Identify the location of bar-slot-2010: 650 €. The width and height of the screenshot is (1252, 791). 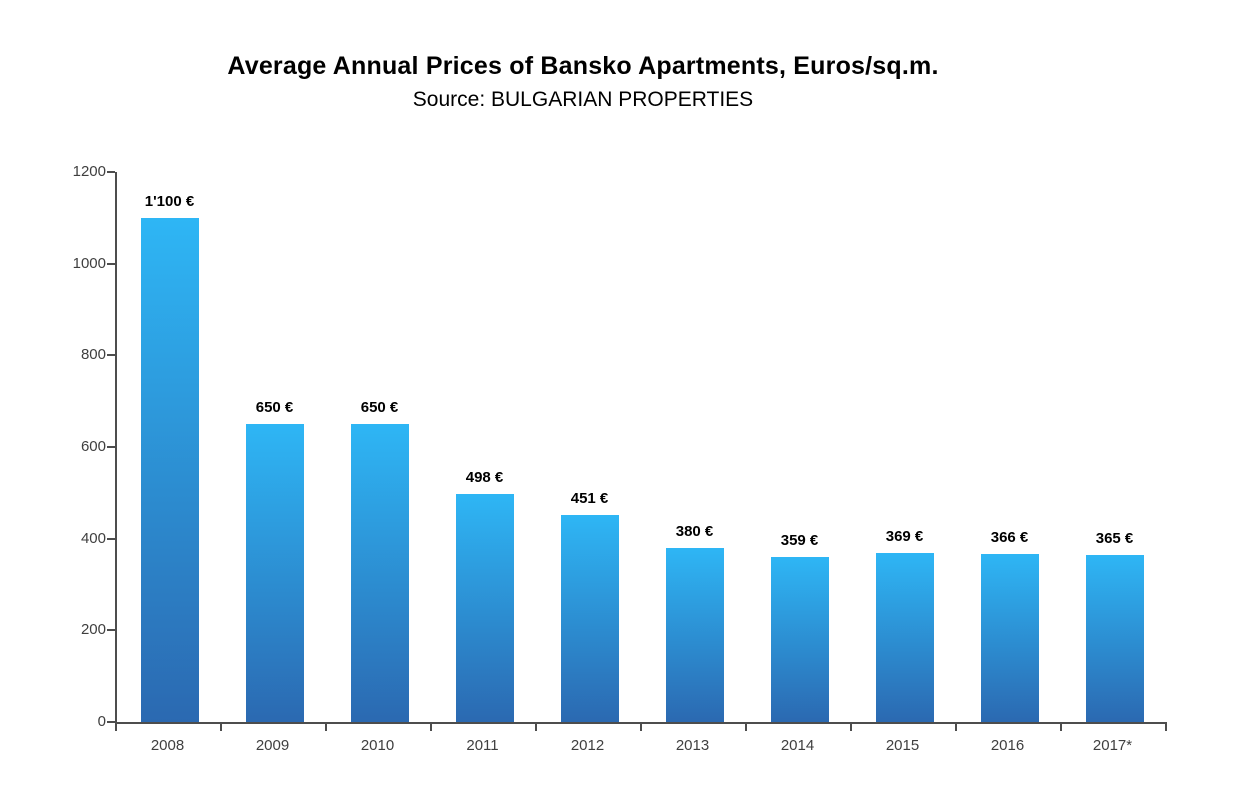
(379, 447).